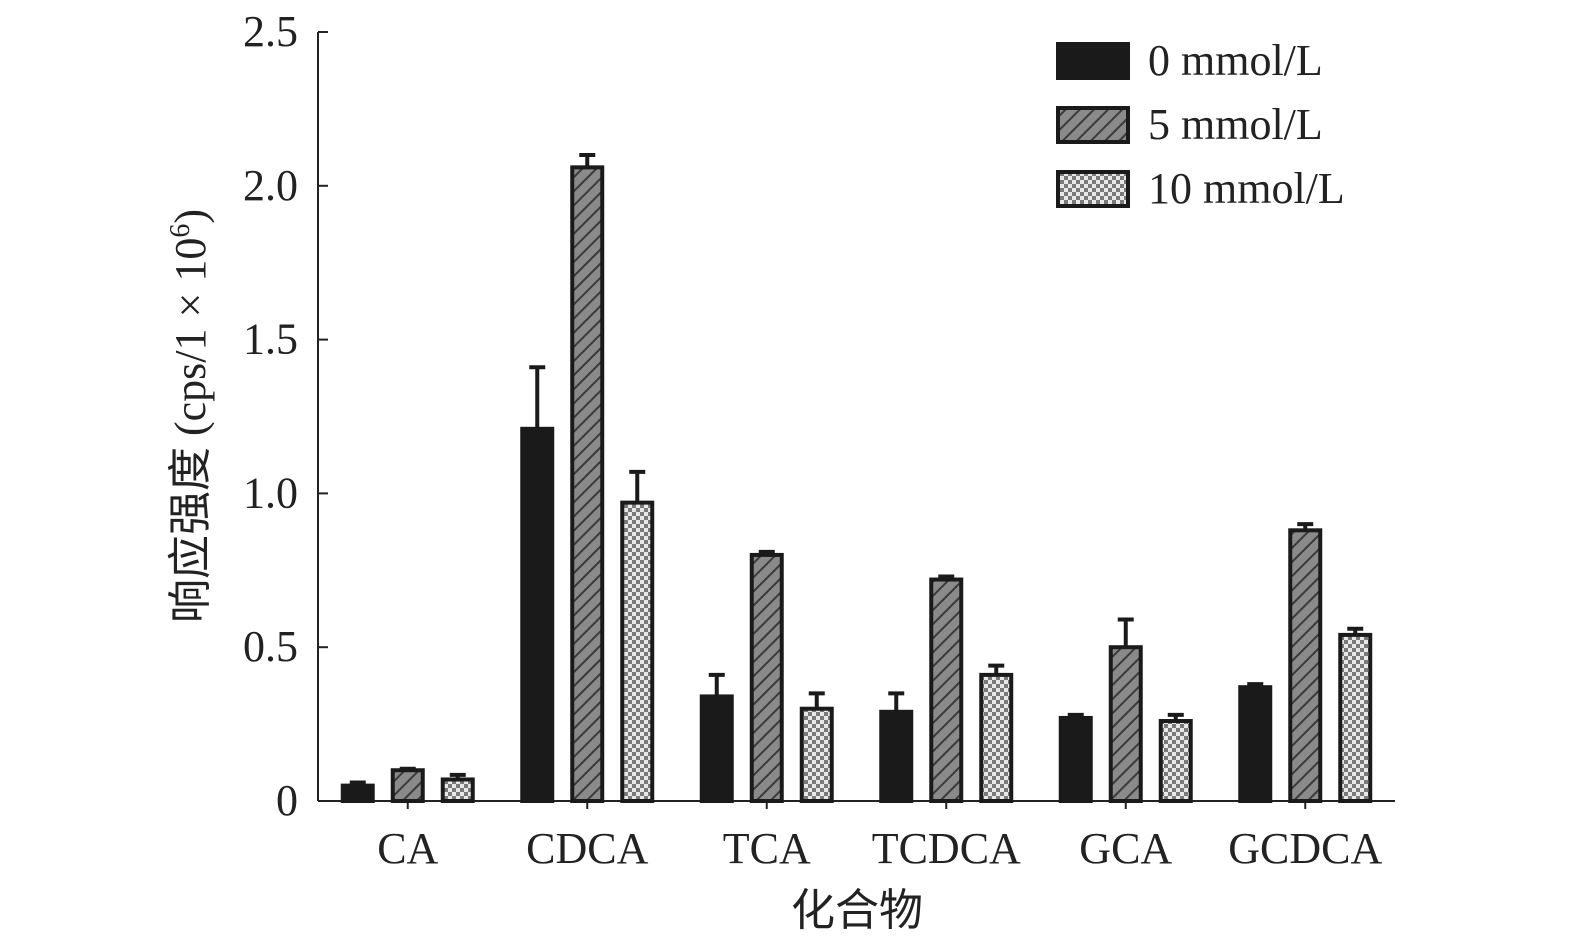 This screenshot has height=938, width=1575. Describe the element at coordinates (1125, 848) in the screenshot. I see `x-category-label: GCA` at that location.